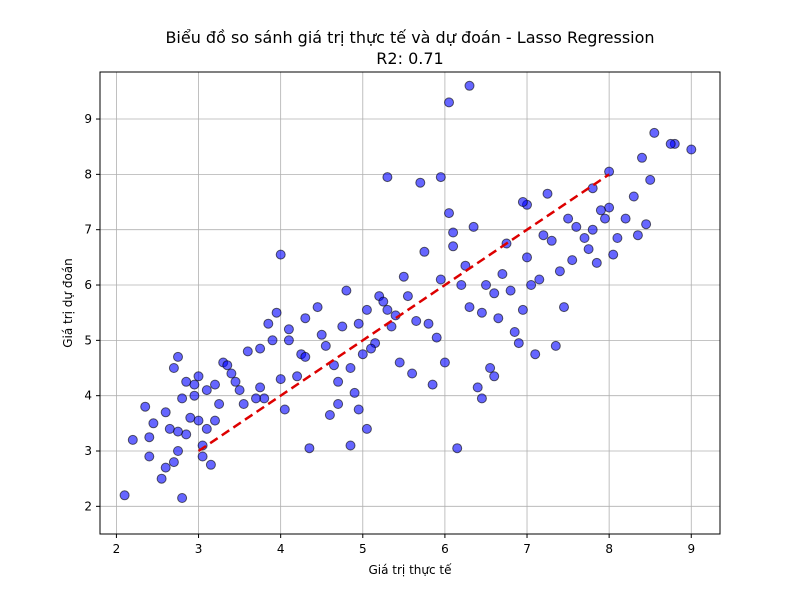 The height and width of the screenshot is (600, 800). I want to click on x-tick-label: 9, so click(691, 549).